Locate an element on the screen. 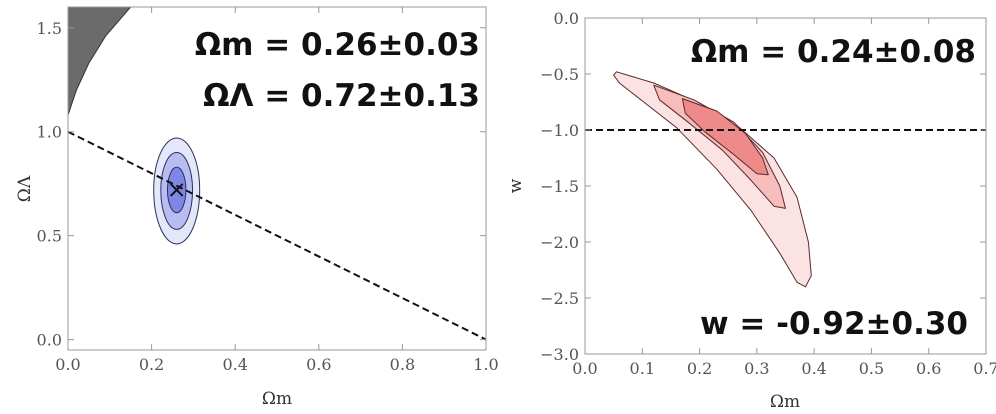 The height and width of the screenshot is (414, 996). left-x-tick-label: 1.0 is located at coordinates (485, 364).